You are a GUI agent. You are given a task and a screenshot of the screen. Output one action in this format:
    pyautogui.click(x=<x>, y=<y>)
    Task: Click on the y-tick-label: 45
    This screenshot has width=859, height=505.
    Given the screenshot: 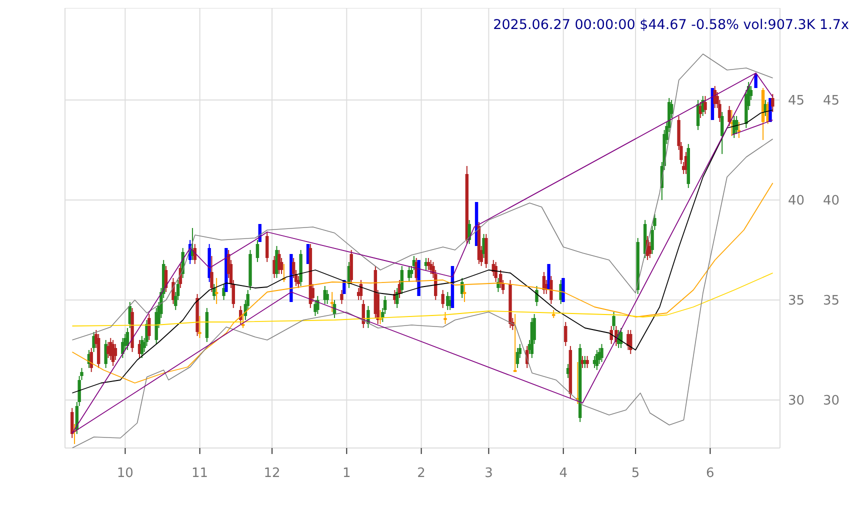 What is the action you would take?
    pyautogui.click(x=796, y=101)
    